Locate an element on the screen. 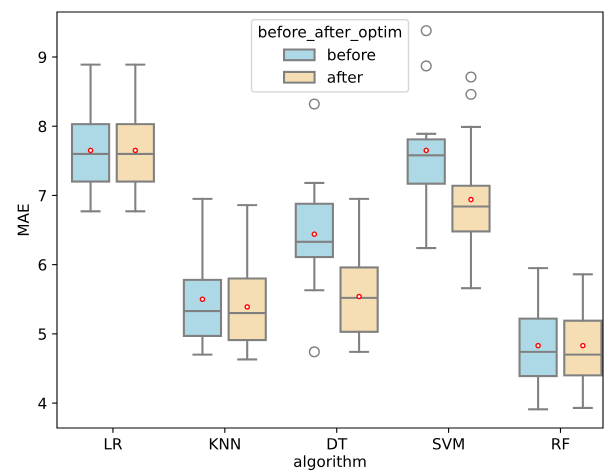 This screenshot has height=476, width=604. y-tick-label: 5 is located at coordinates (42, 334).